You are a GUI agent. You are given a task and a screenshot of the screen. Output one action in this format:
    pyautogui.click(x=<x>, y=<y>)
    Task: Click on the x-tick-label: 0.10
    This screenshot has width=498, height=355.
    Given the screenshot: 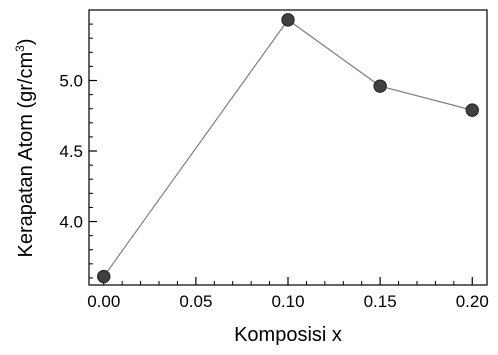 What is the action you would take?
    pyautogui.click(x=287, y=301)
    